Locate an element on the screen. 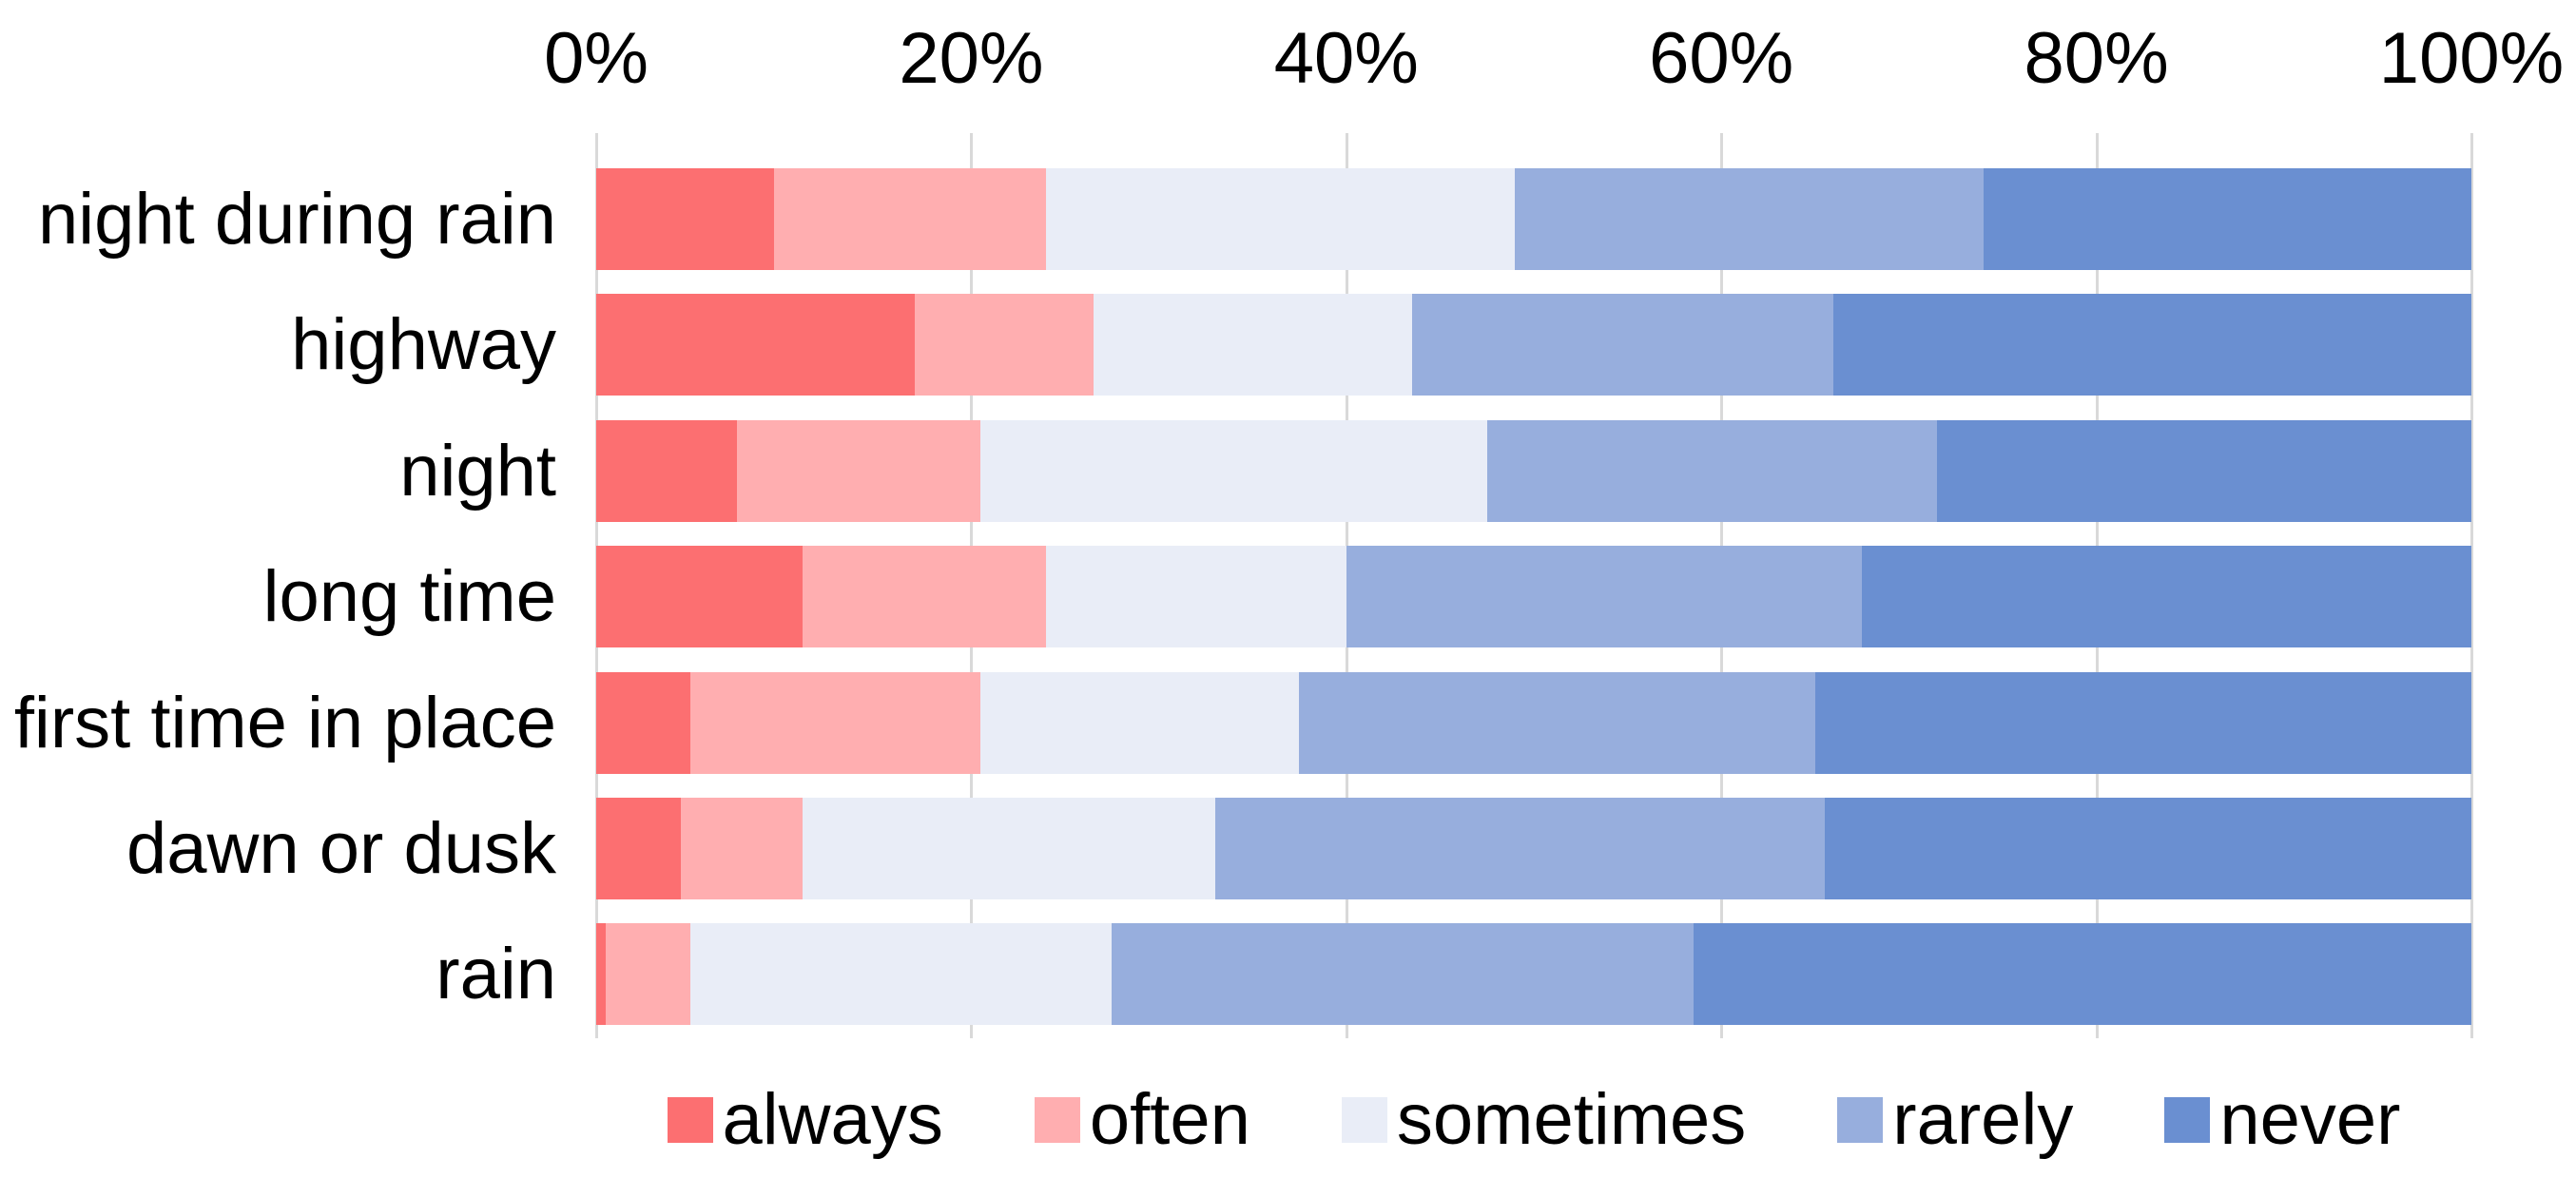  legend-label: often is located at coordinates (1169, 1119).